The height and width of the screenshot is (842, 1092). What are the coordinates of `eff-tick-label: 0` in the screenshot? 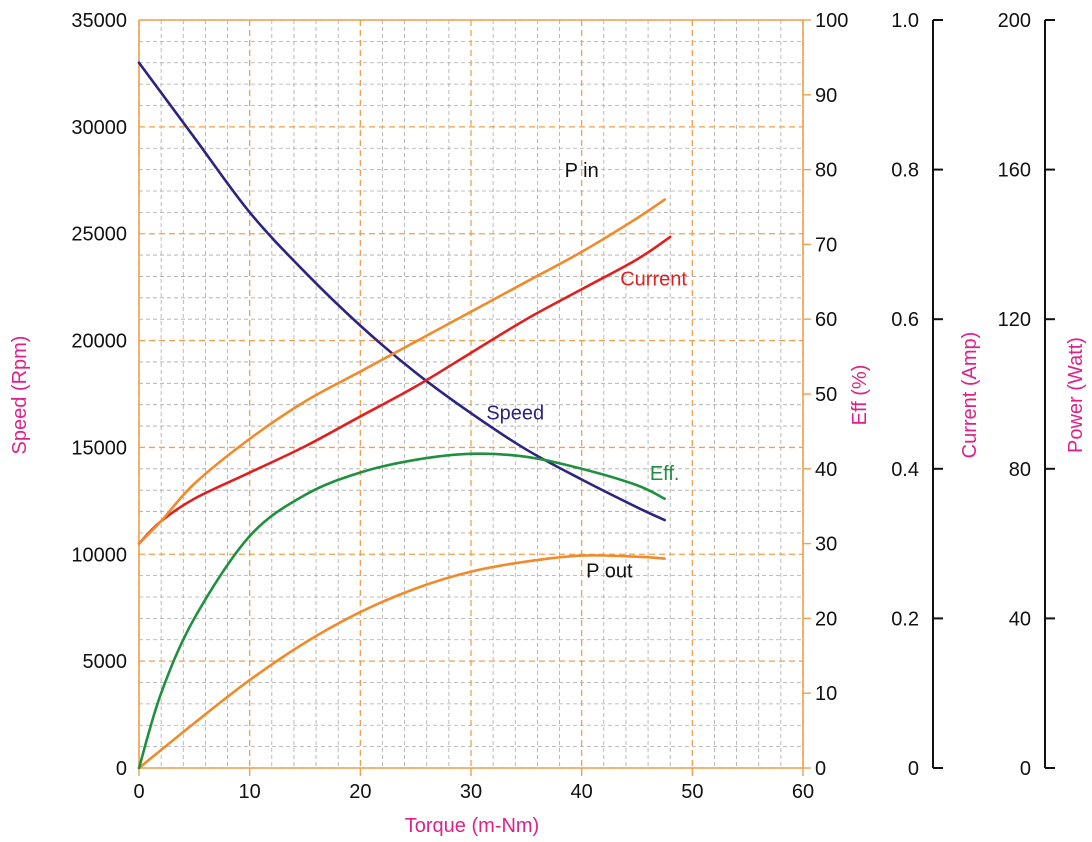 It's located at (820, 769).